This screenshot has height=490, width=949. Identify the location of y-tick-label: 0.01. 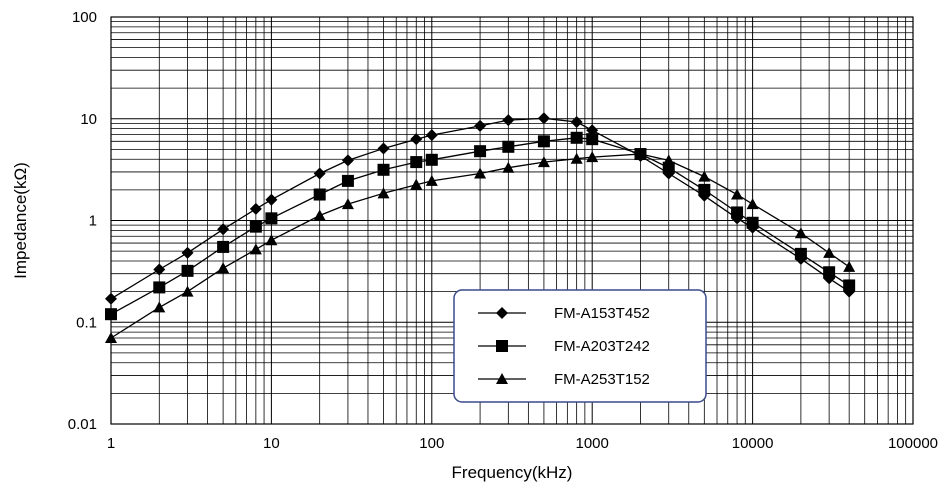
(82, 424).